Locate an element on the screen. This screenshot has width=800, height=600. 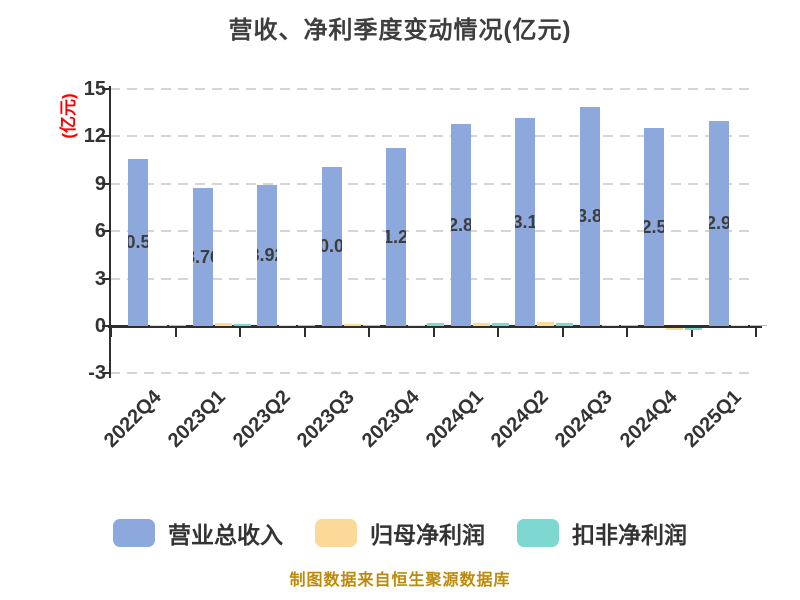
bar-value-label: 12.52 is located at coordinates (654, 226).